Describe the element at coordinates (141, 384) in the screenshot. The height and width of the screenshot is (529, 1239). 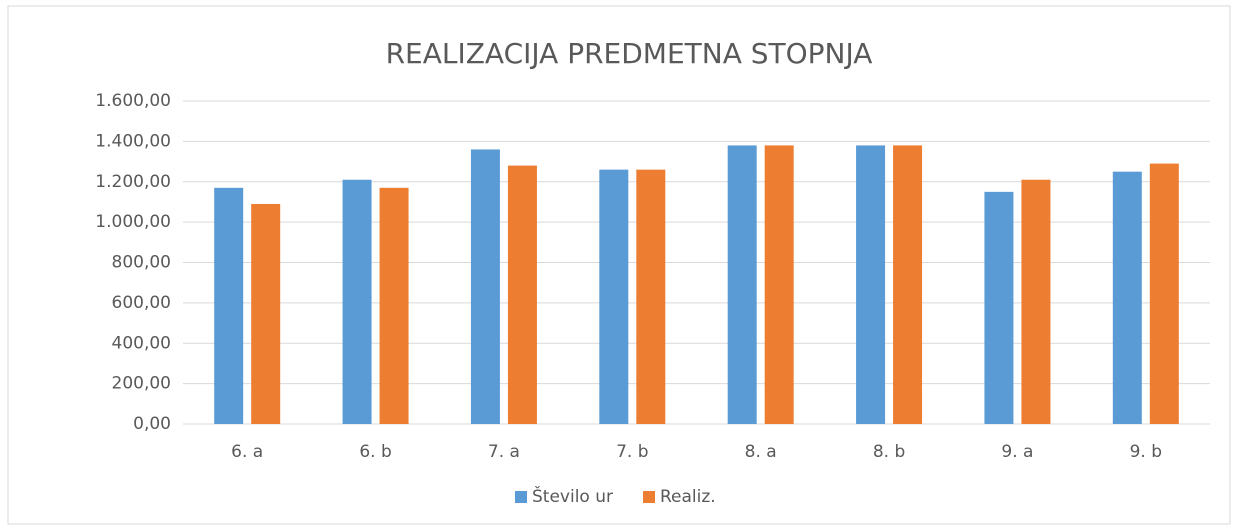
I see `y-tick-label: 200,00` at that location.